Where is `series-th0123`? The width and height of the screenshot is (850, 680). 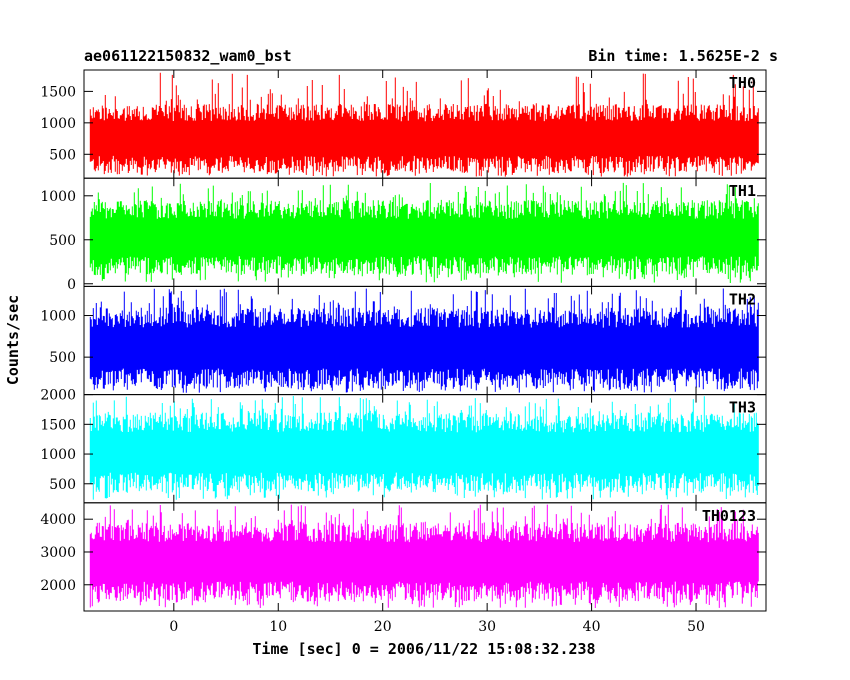
series-th0123 is located at coordinates (424, 556).